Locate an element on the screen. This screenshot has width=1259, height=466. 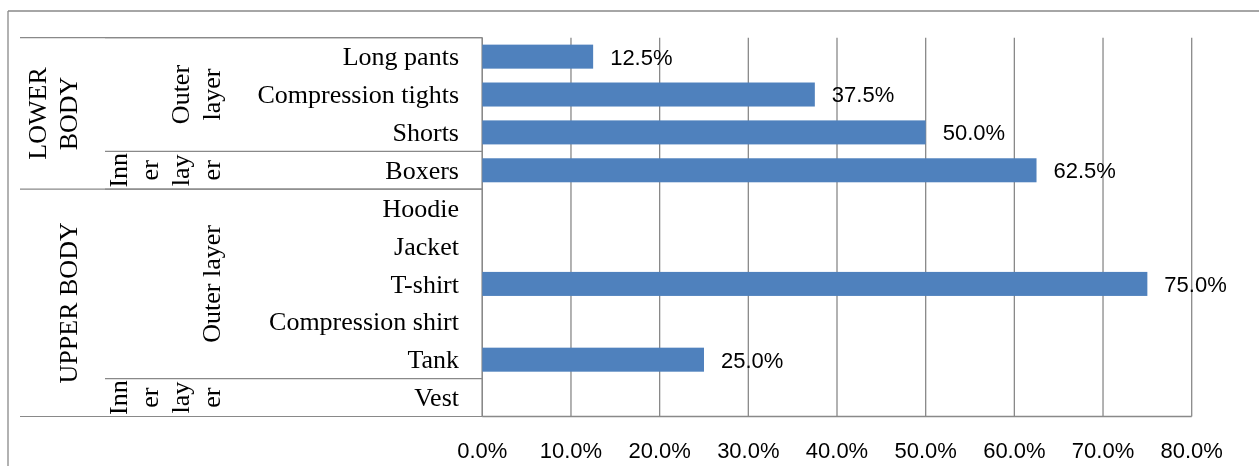
text: LOWER BODY is located at coordinates (53, 113).